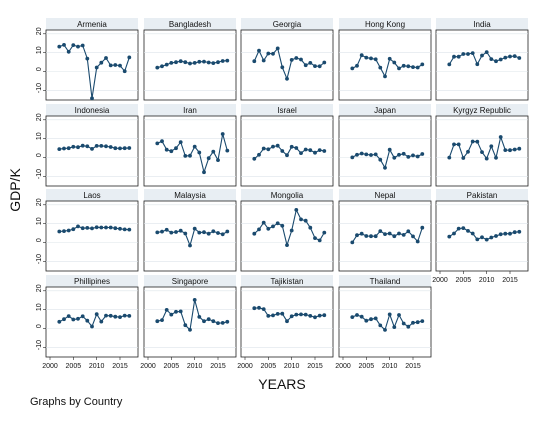 This screenshot has width=550, height=427. What do you see at coordinates (92, 322) in the screenshot?
I see `plot-area-phillipines` at bounding box center [92, 322].